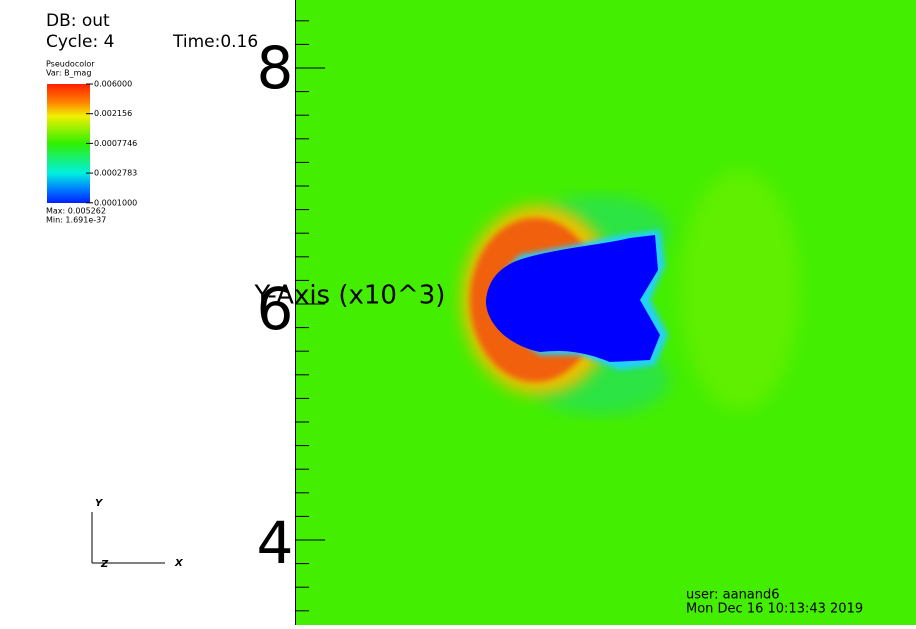 Image resolution: width=916 pixels, height=629 pixels. I want to click on legend-max: Max: 0.005262, so click(76, 211).